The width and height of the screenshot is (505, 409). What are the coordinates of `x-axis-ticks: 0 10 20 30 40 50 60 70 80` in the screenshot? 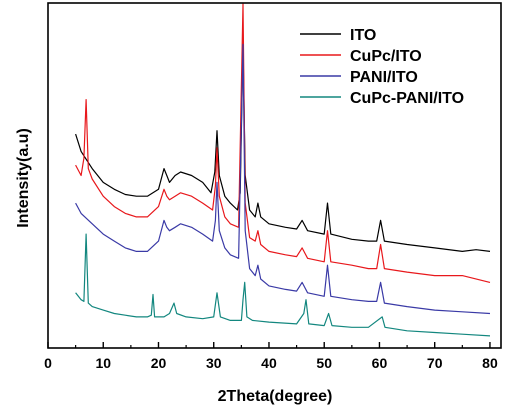 It's located at (271, 356).